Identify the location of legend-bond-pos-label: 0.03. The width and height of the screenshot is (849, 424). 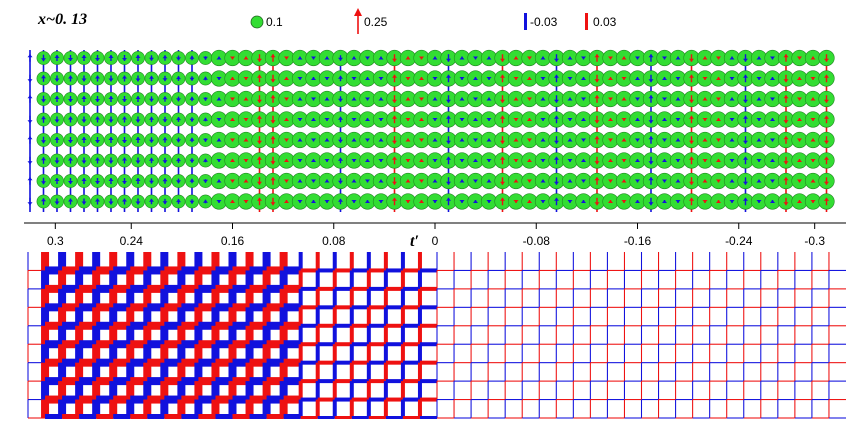
(605, 22).